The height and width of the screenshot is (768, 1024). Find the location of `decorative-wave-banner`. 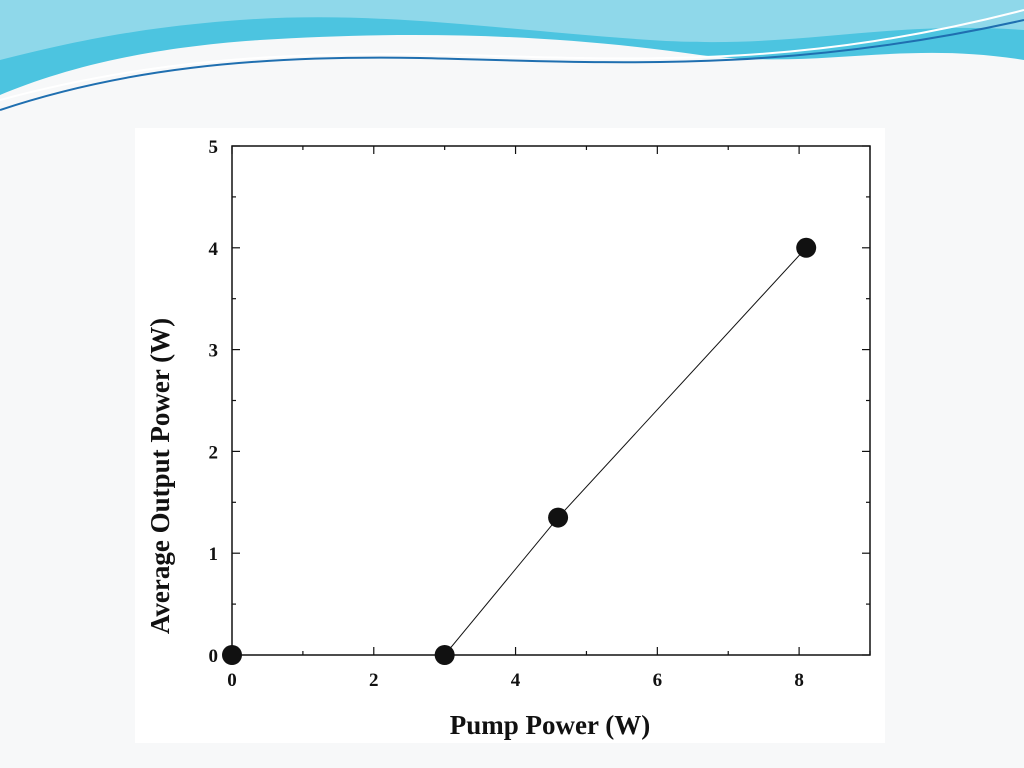

decorative-wave-banner is located at coordinates (512, 55).